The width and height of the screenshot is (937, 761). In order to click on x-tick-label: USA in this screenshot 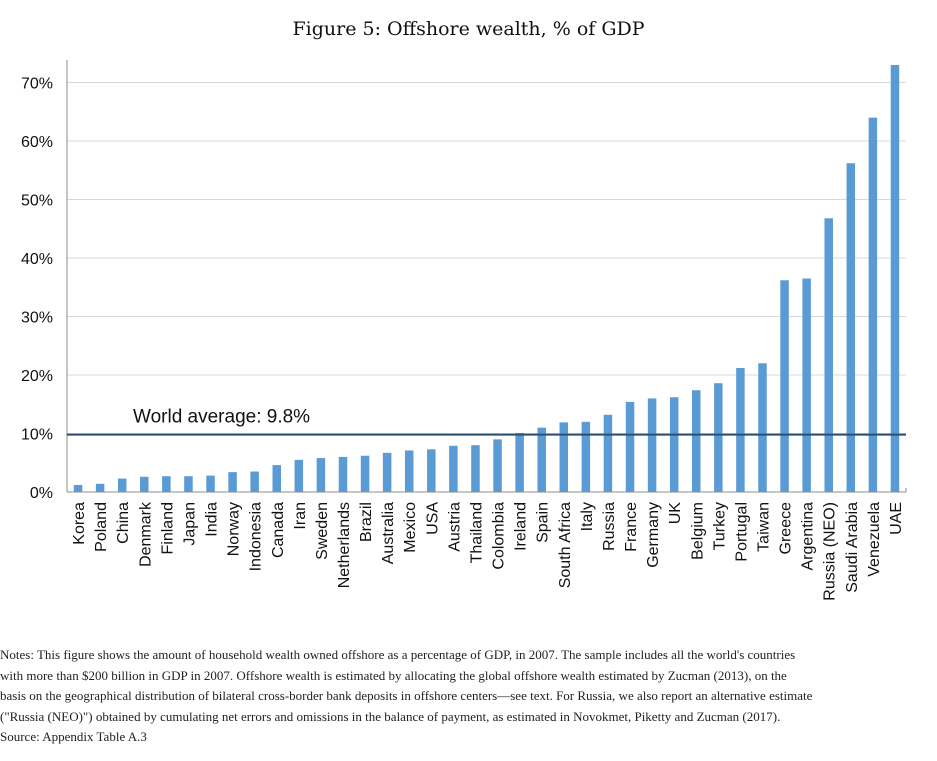, I will do `click(432, 518)`.